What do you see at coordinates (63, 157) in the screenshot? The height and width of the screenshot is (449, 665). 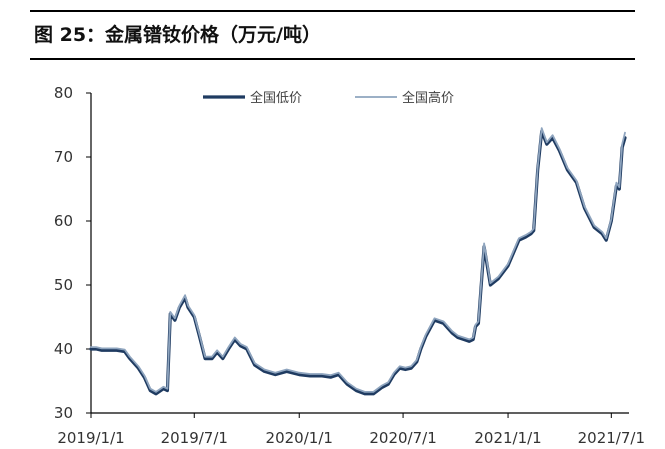 I see `y-tick-label: 70` at bounding box center [63, 157].